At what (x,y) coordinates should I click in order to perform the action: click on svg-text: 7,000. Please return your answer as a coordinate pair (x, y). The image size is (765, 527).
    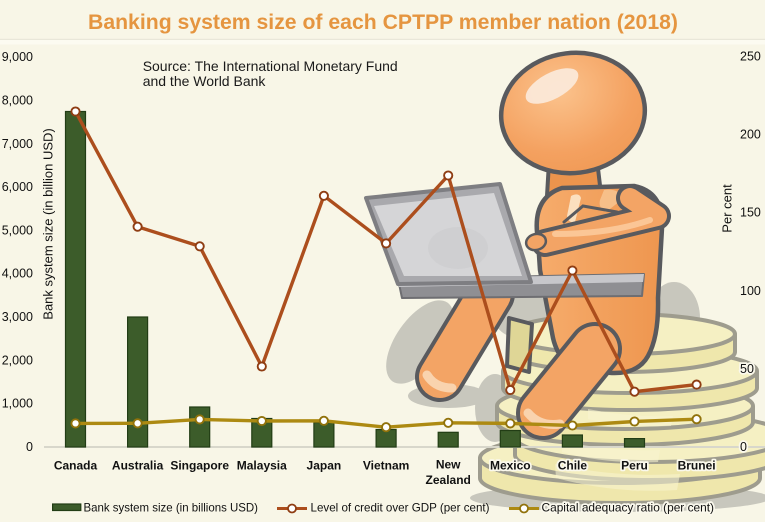
    Looking at the image, I should click on (17, 144).